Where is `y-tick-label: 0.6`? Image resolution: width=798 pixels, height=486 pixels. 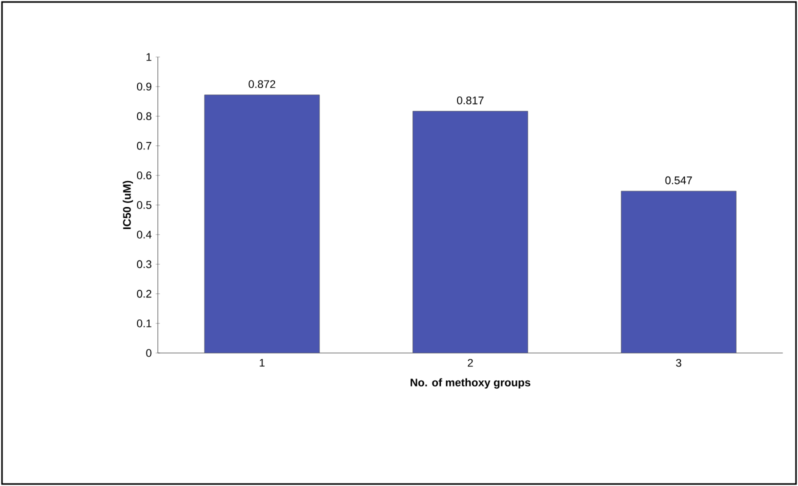
y-tick-label: 0.6 is located at coordinates (144, 175).